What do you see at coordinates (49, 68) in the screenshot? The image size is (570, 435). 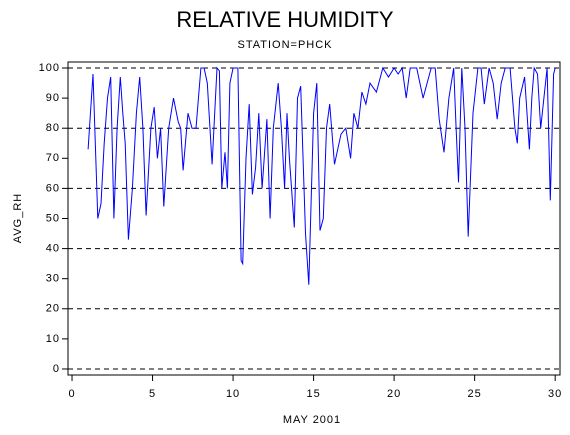 I see `y-tick-label: 100` at bounding box center [49, 68].